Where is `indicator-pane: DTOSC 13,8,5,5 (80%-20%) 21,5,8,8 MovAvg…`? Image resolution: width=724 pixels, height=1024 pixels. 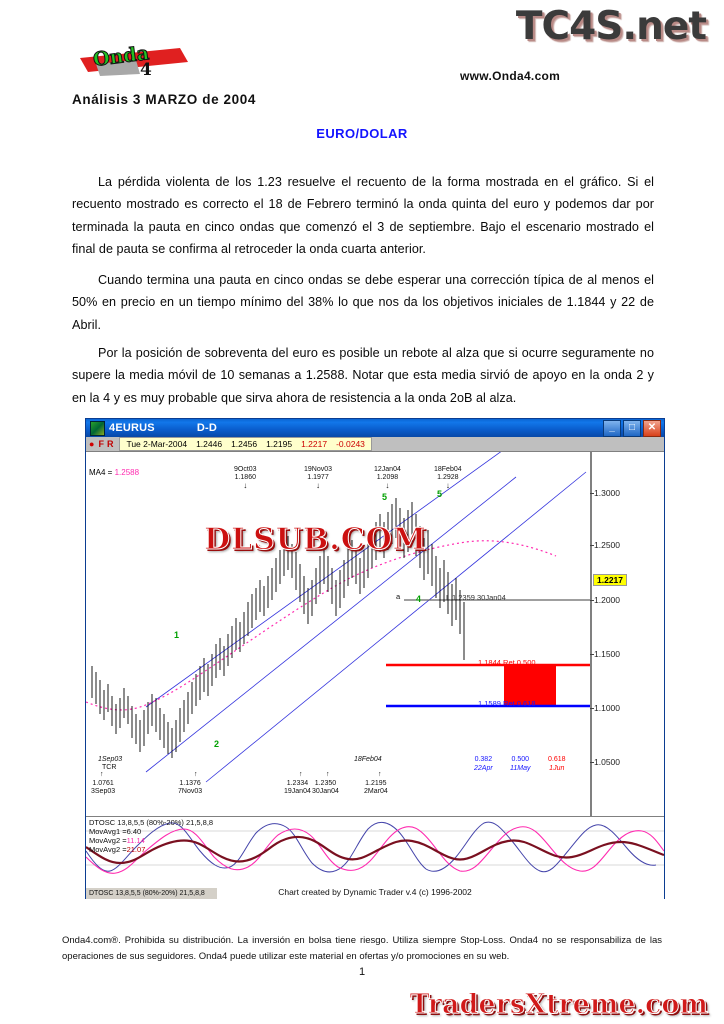 indicator-pane: DTOSC 13,8,5,5 (80%-20%) 21,5,8,8 MovAvg… is located at coordinates (375, 857).